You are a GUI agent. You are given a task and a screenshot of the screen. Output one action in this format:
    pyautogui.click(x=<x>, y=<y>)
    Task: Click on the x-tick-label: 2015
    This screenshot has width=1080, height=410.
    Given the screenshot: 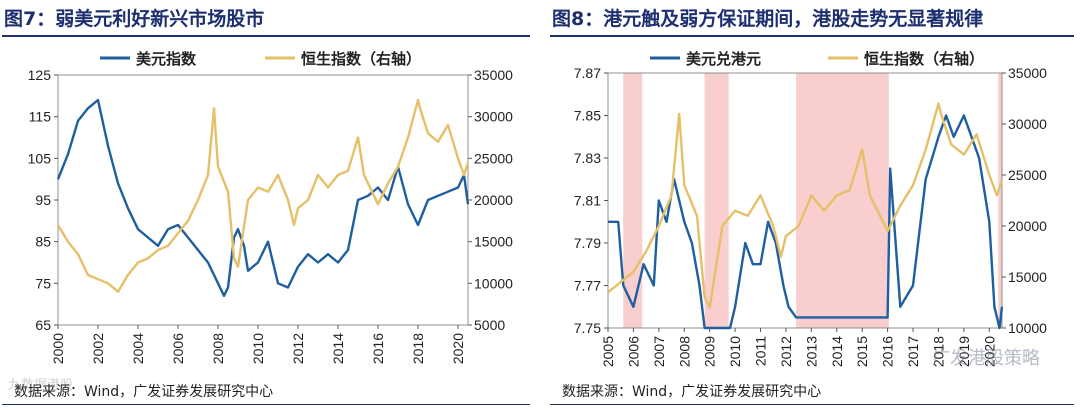 What is the action you would take?
    pyautogui.click(x=862, y=351)
    